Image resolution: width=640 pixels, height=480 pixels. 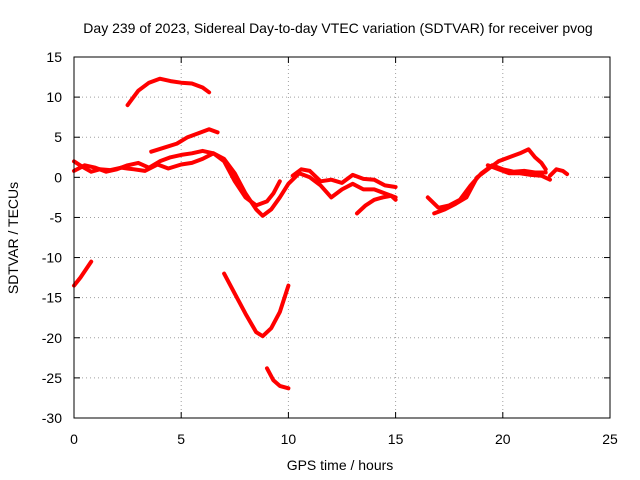 I want to click on y-tick-label: -30, so click(x=52, y=418).